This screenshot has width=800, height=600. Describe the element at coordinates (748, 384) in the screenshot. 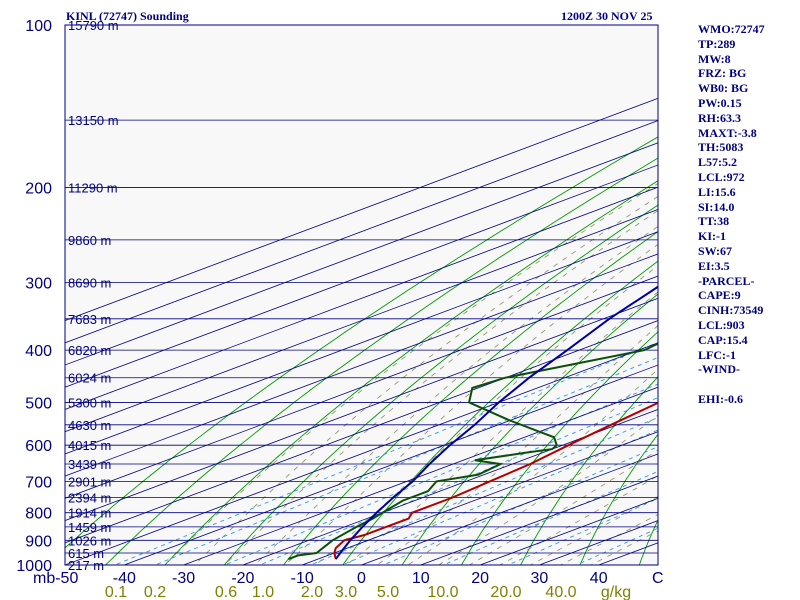

I see `index-value` at that location.